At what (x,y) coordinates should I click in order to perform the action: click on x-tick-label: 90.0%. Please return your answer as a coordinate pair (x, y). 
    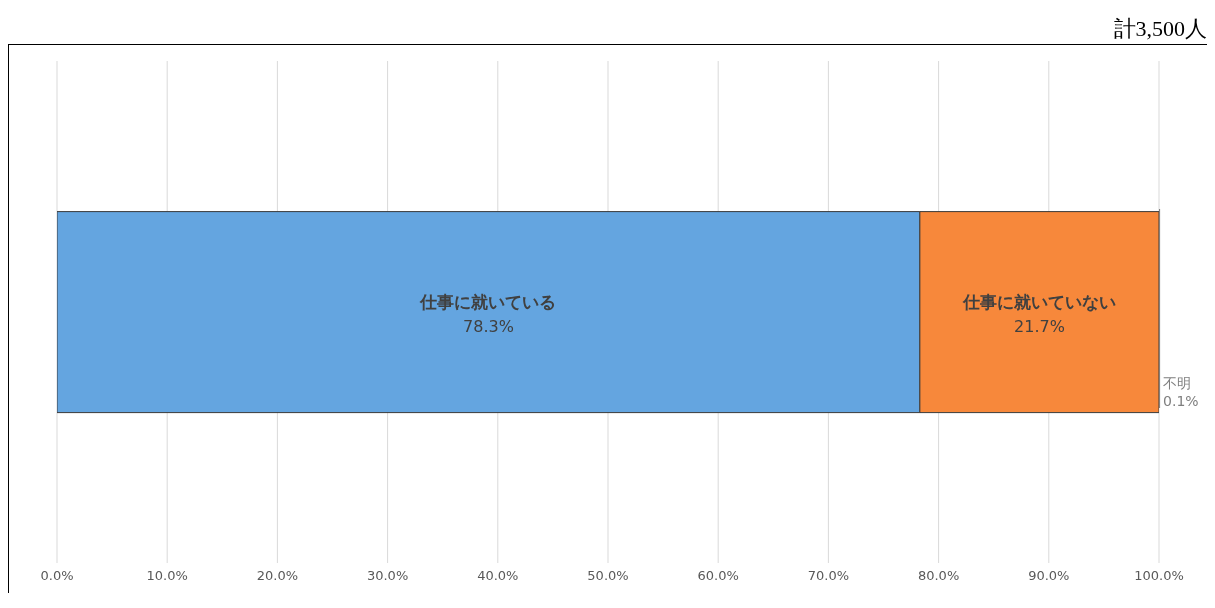
    Looking at the image, I should click on (1049, 576).